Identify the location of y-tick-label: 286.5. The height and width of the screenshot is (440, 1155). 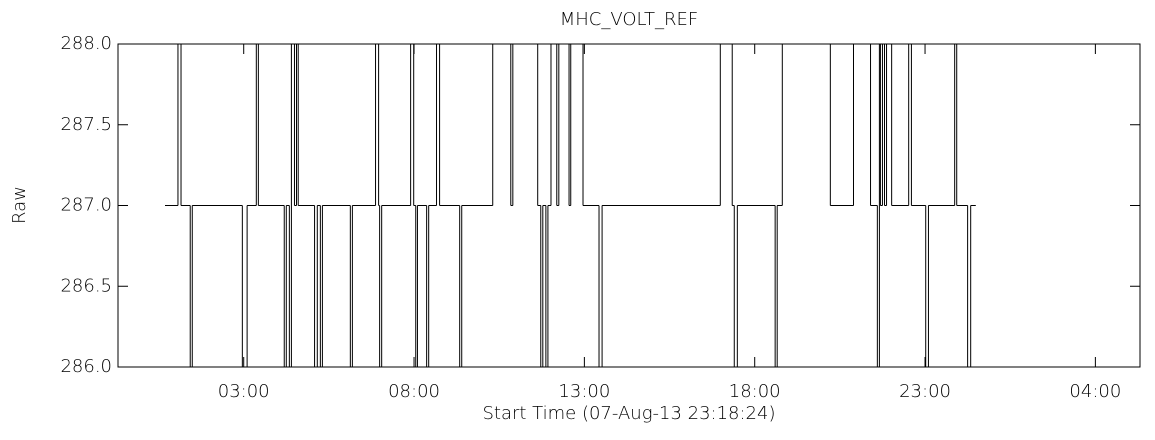
(86, 285).